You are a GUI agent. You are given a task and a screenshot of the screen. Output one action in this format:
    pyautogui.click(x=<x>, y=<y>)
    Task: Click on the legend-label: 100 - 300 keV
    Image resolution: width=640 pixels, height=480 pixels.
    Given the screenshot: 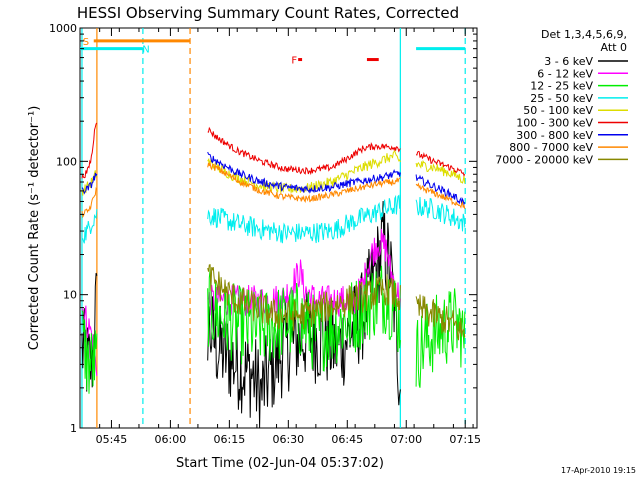 What is the action you would take?
    pyautogui.click(x=554, y=123)
    